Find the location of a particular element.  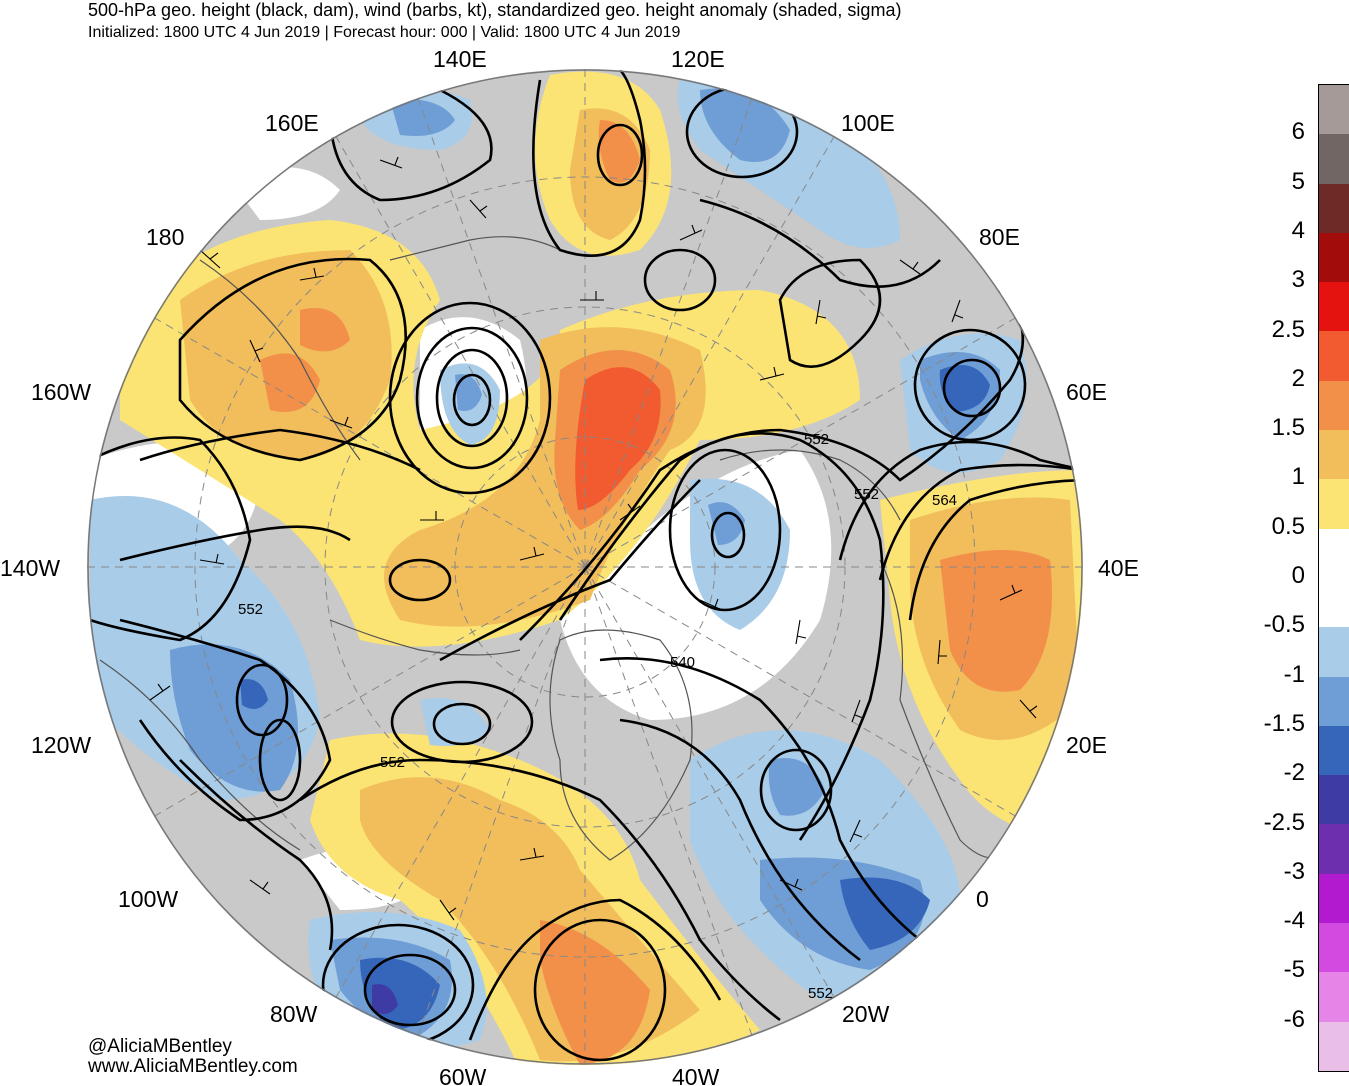

longitude-label: 20E is located at coordinates (1086, 745).